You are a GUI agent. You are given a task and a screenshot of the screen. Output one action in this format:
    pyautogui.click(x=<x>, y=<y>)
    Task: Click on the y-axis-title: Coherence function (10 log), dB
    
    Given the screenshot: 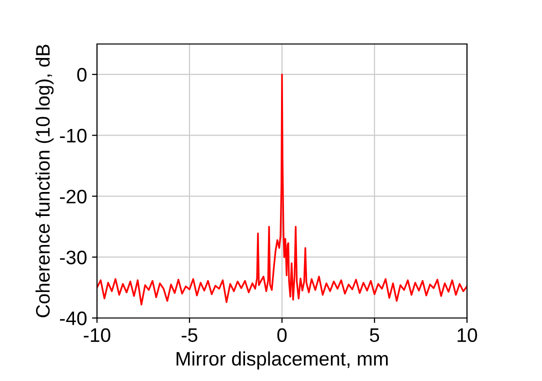 What is the action you would take?
    pyautogui.click(x=44, y=181)
    